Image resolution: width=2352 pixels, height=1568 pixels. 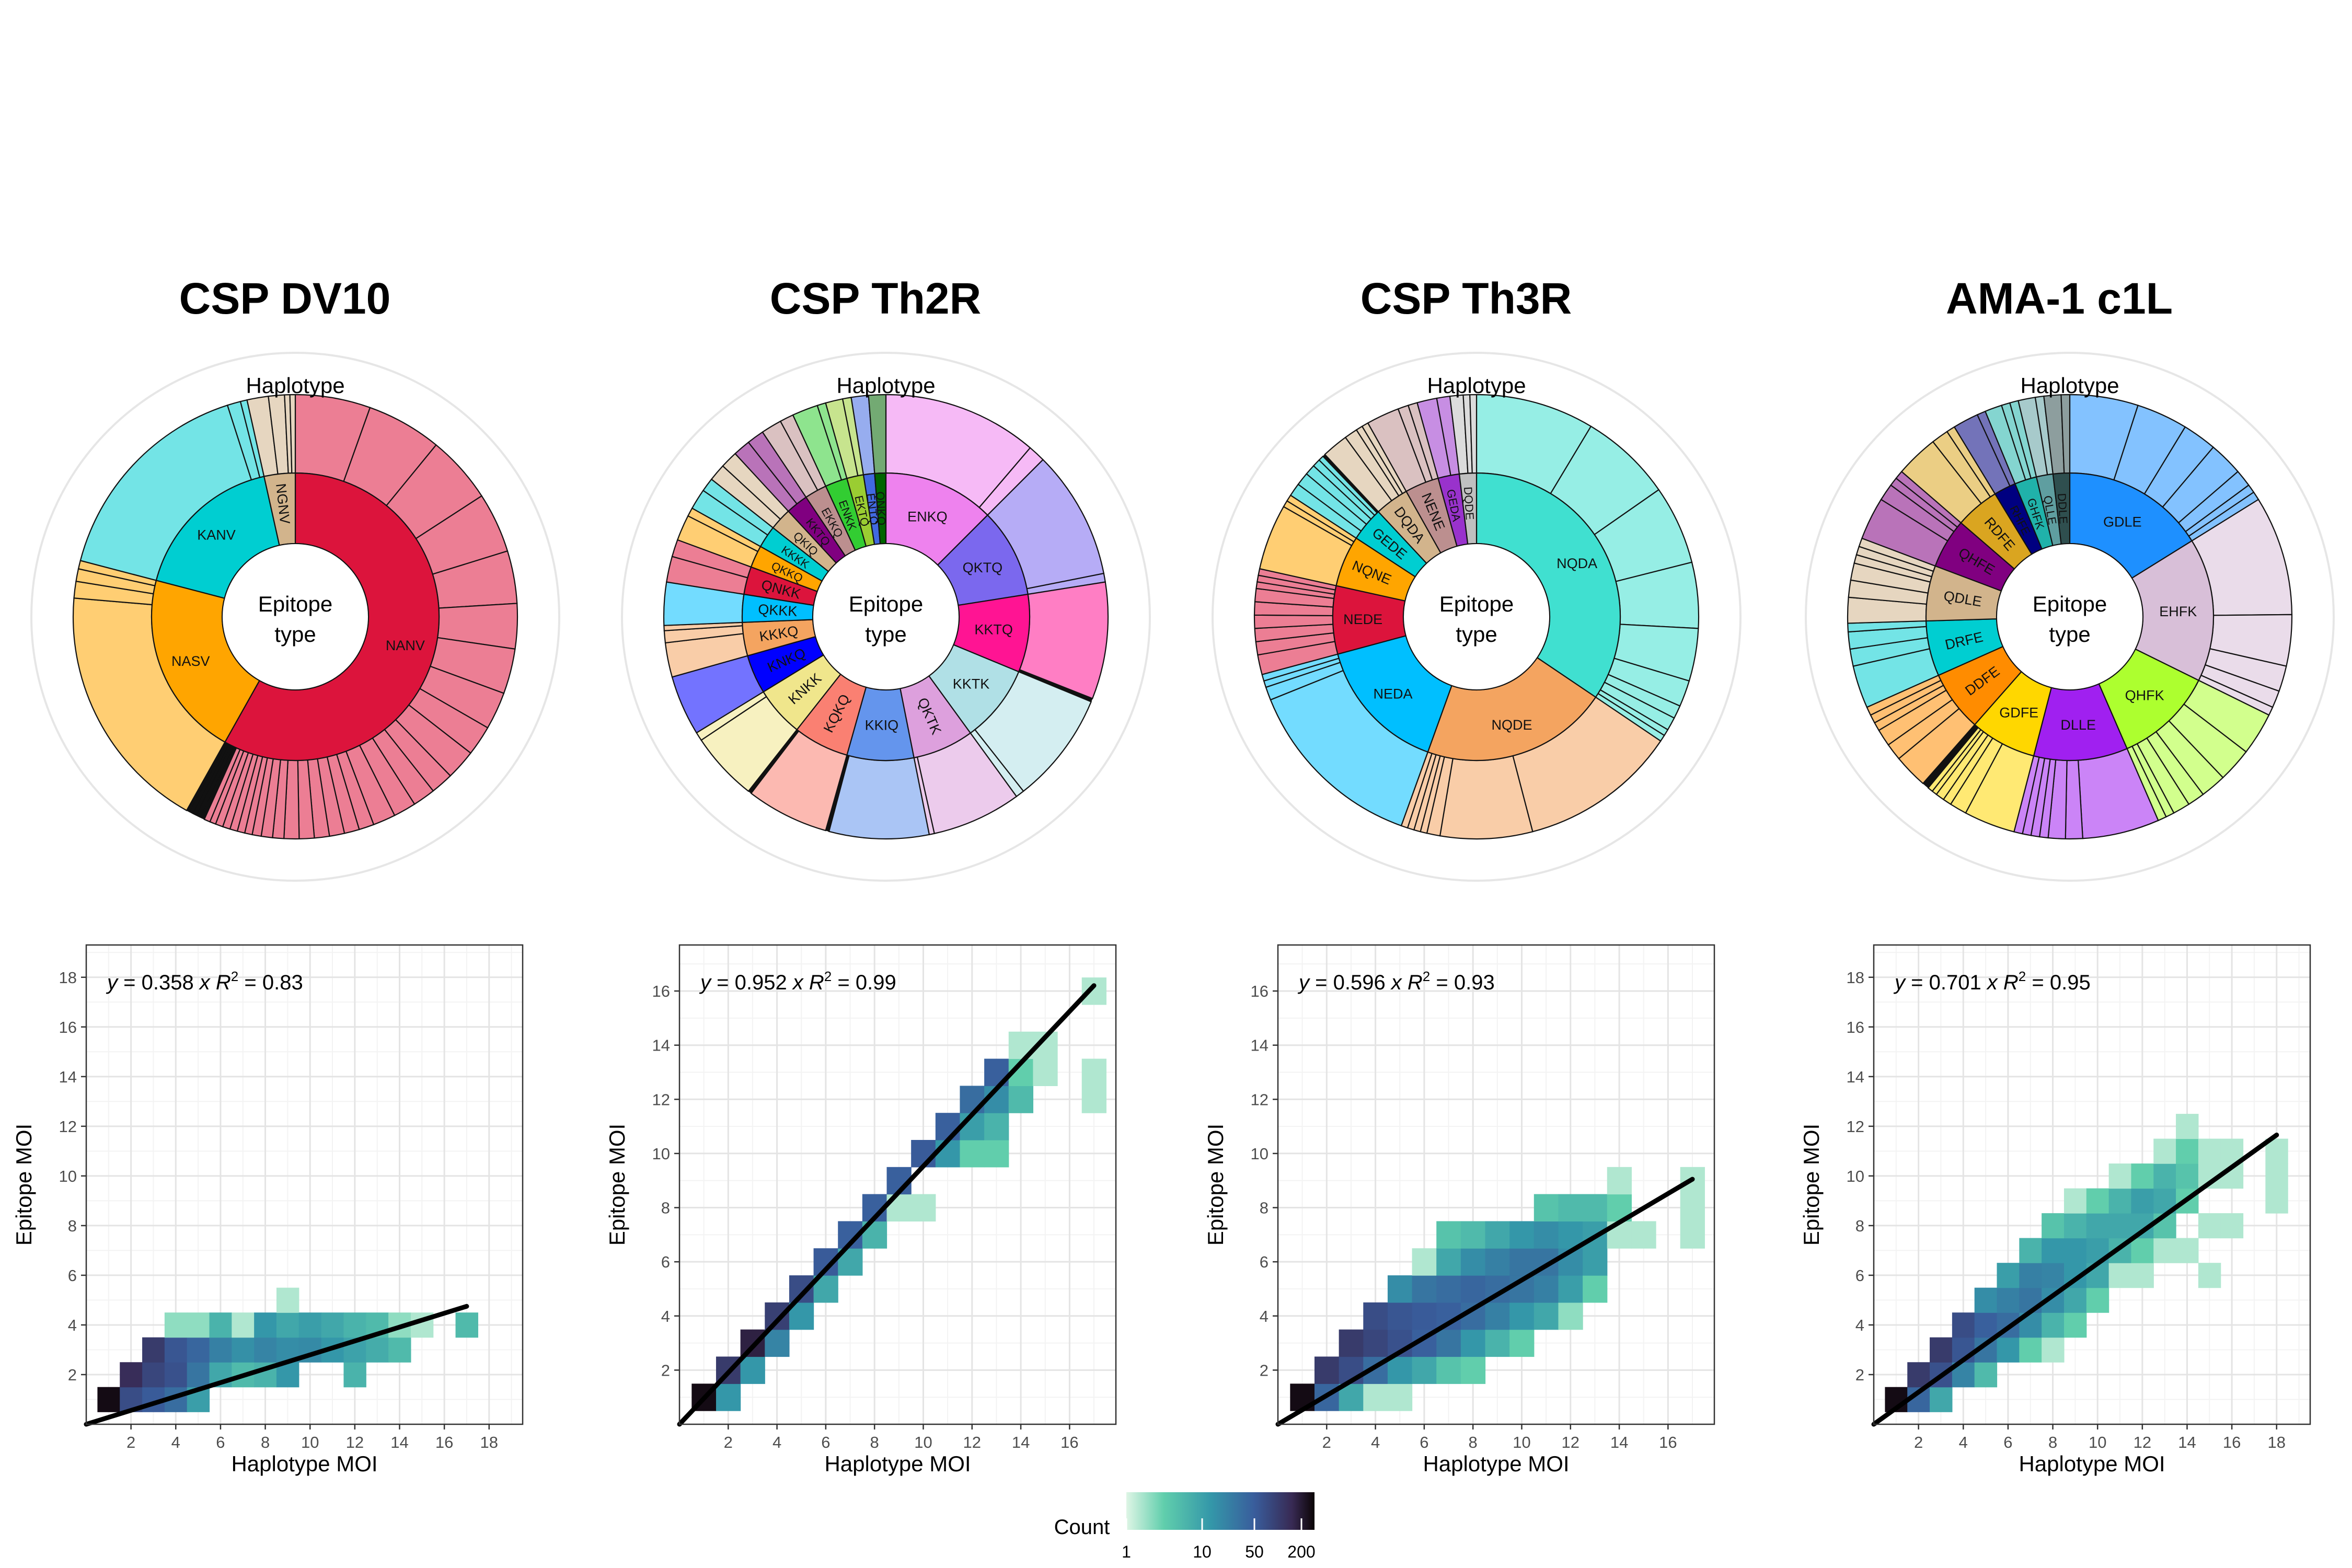 What do you see at coordinates (68, 1027) in the screenshot?
I see `y-tick-label: 16` at bounding box center [68, 1027].